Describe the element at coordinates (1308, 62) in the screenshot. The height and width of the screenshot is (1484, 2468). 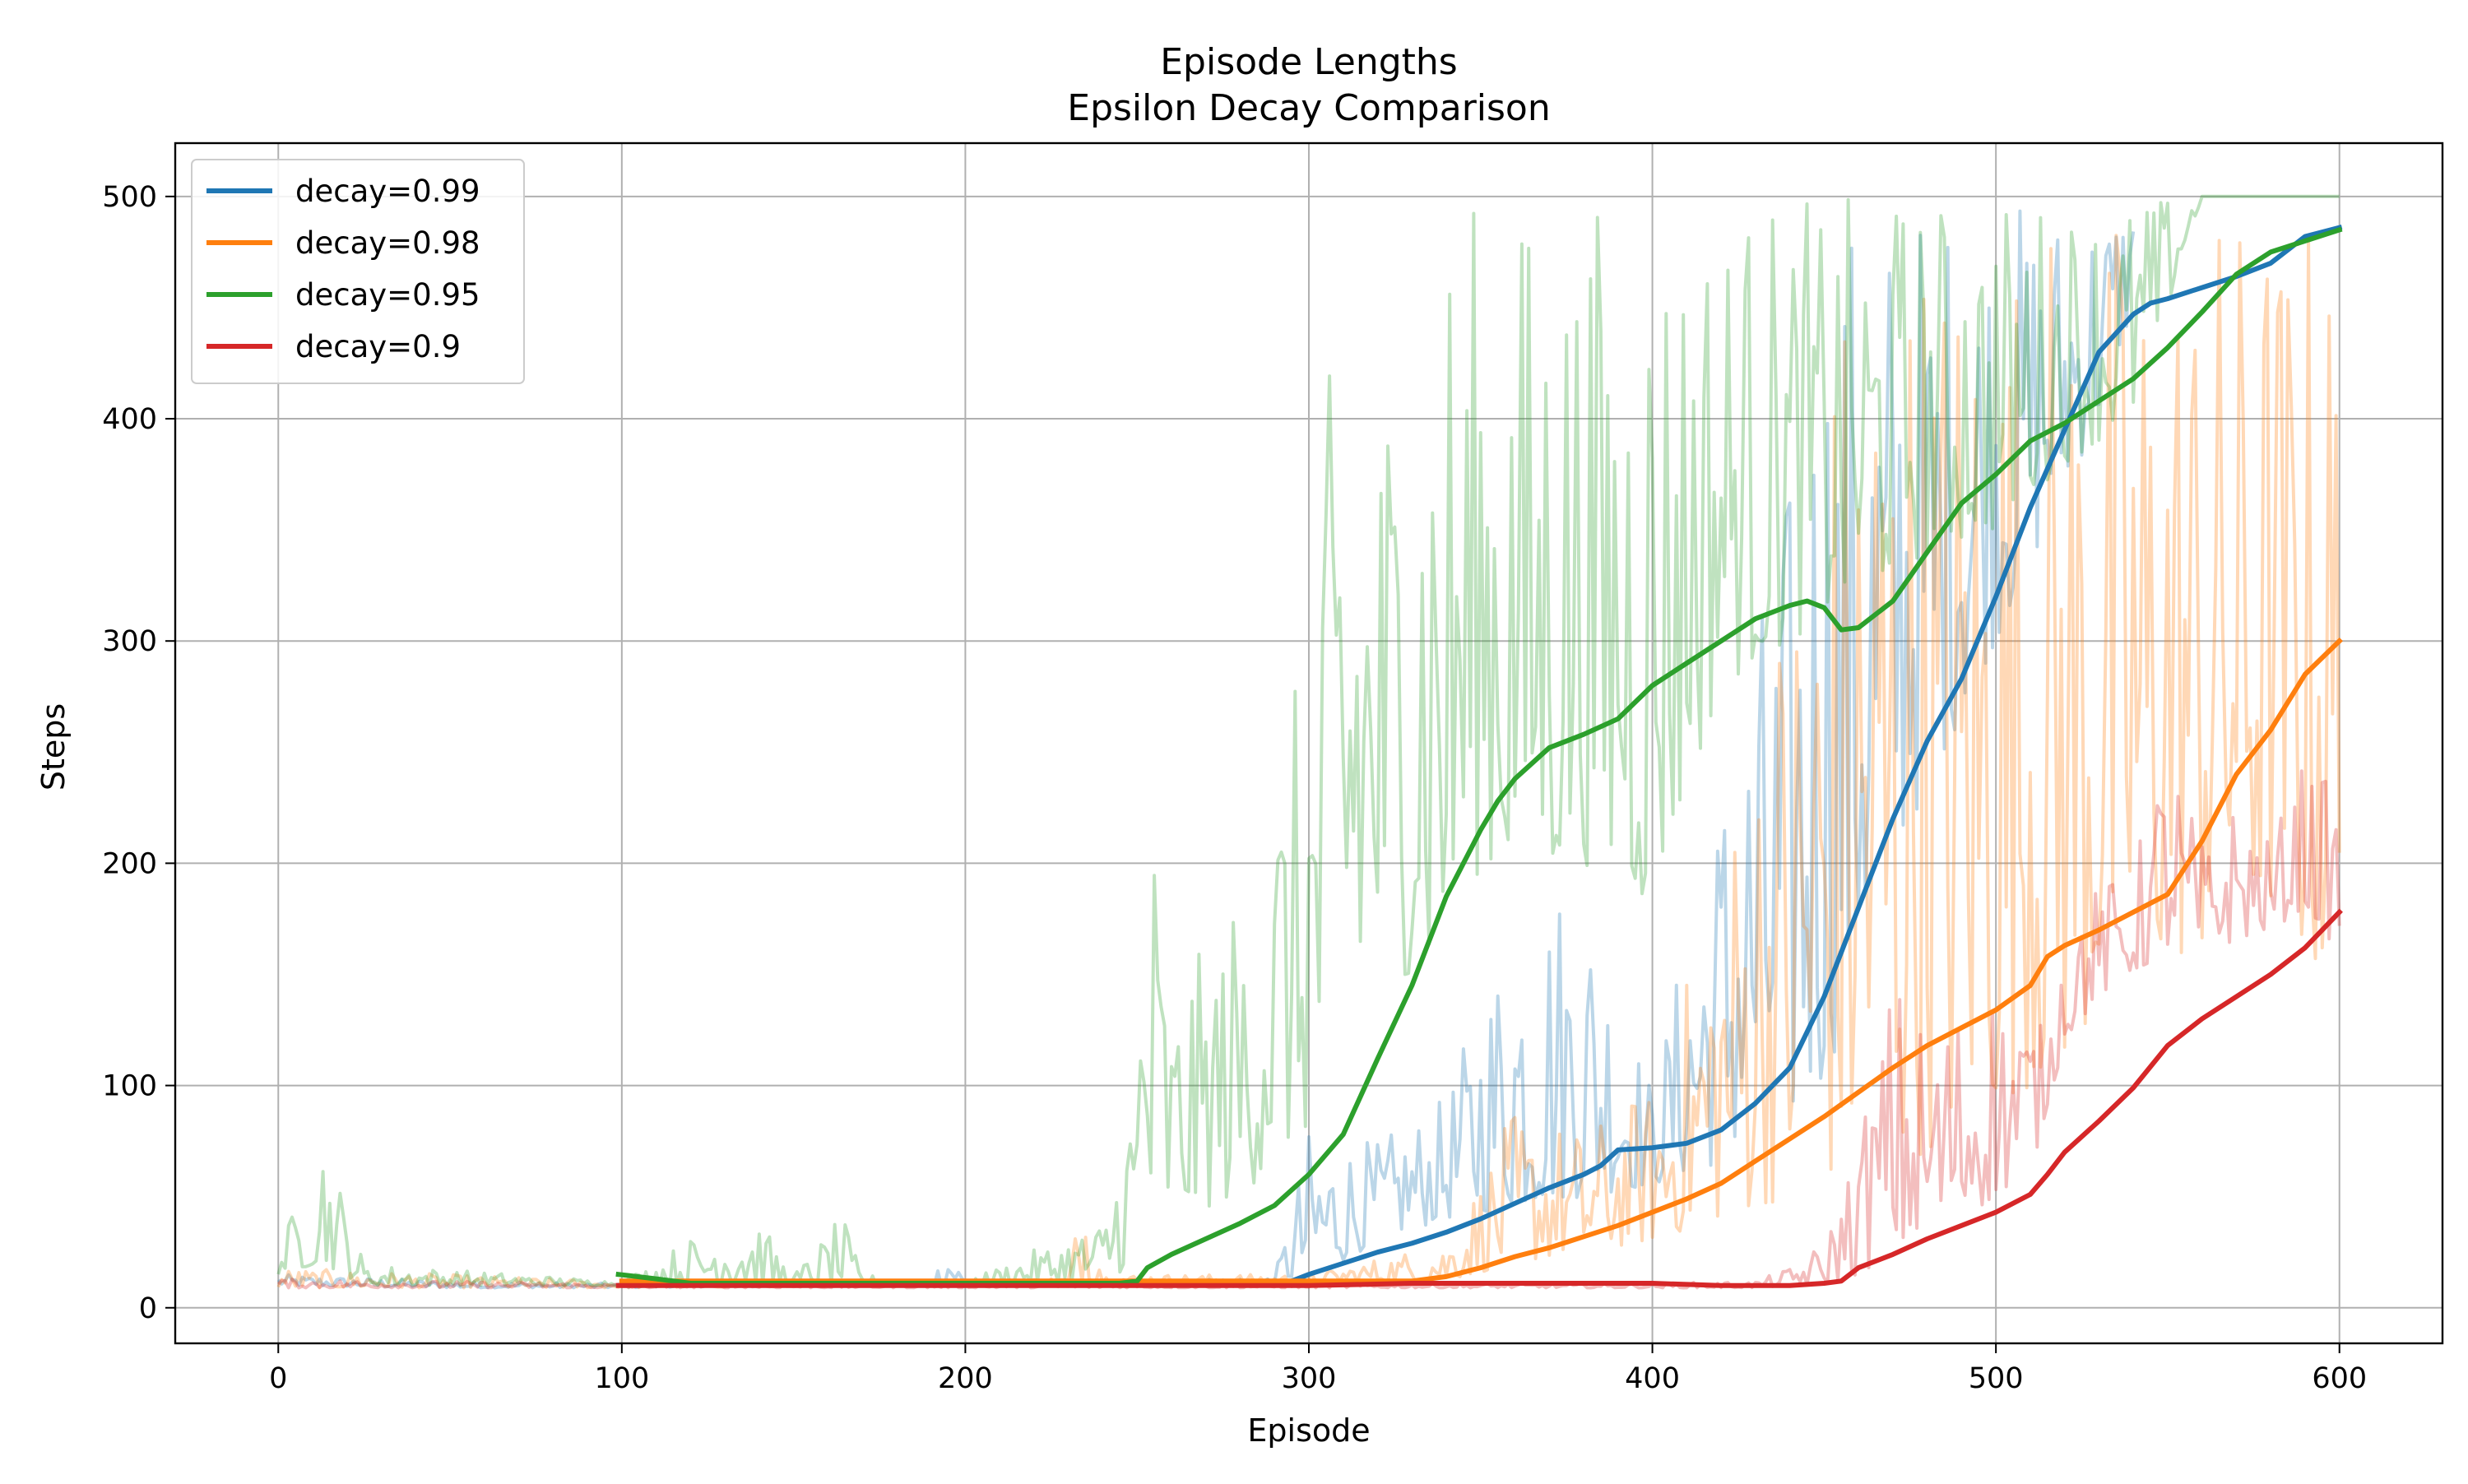
I see `chart-title: Episode Lengths` at that location.